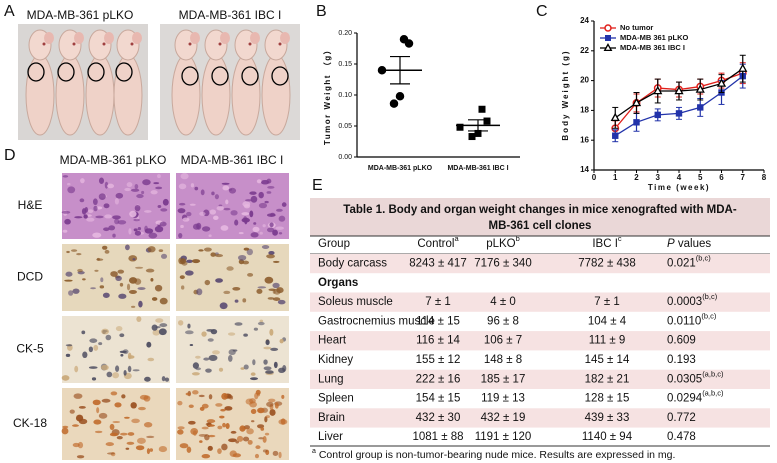  I want to click on row-band, so click(540, 263).